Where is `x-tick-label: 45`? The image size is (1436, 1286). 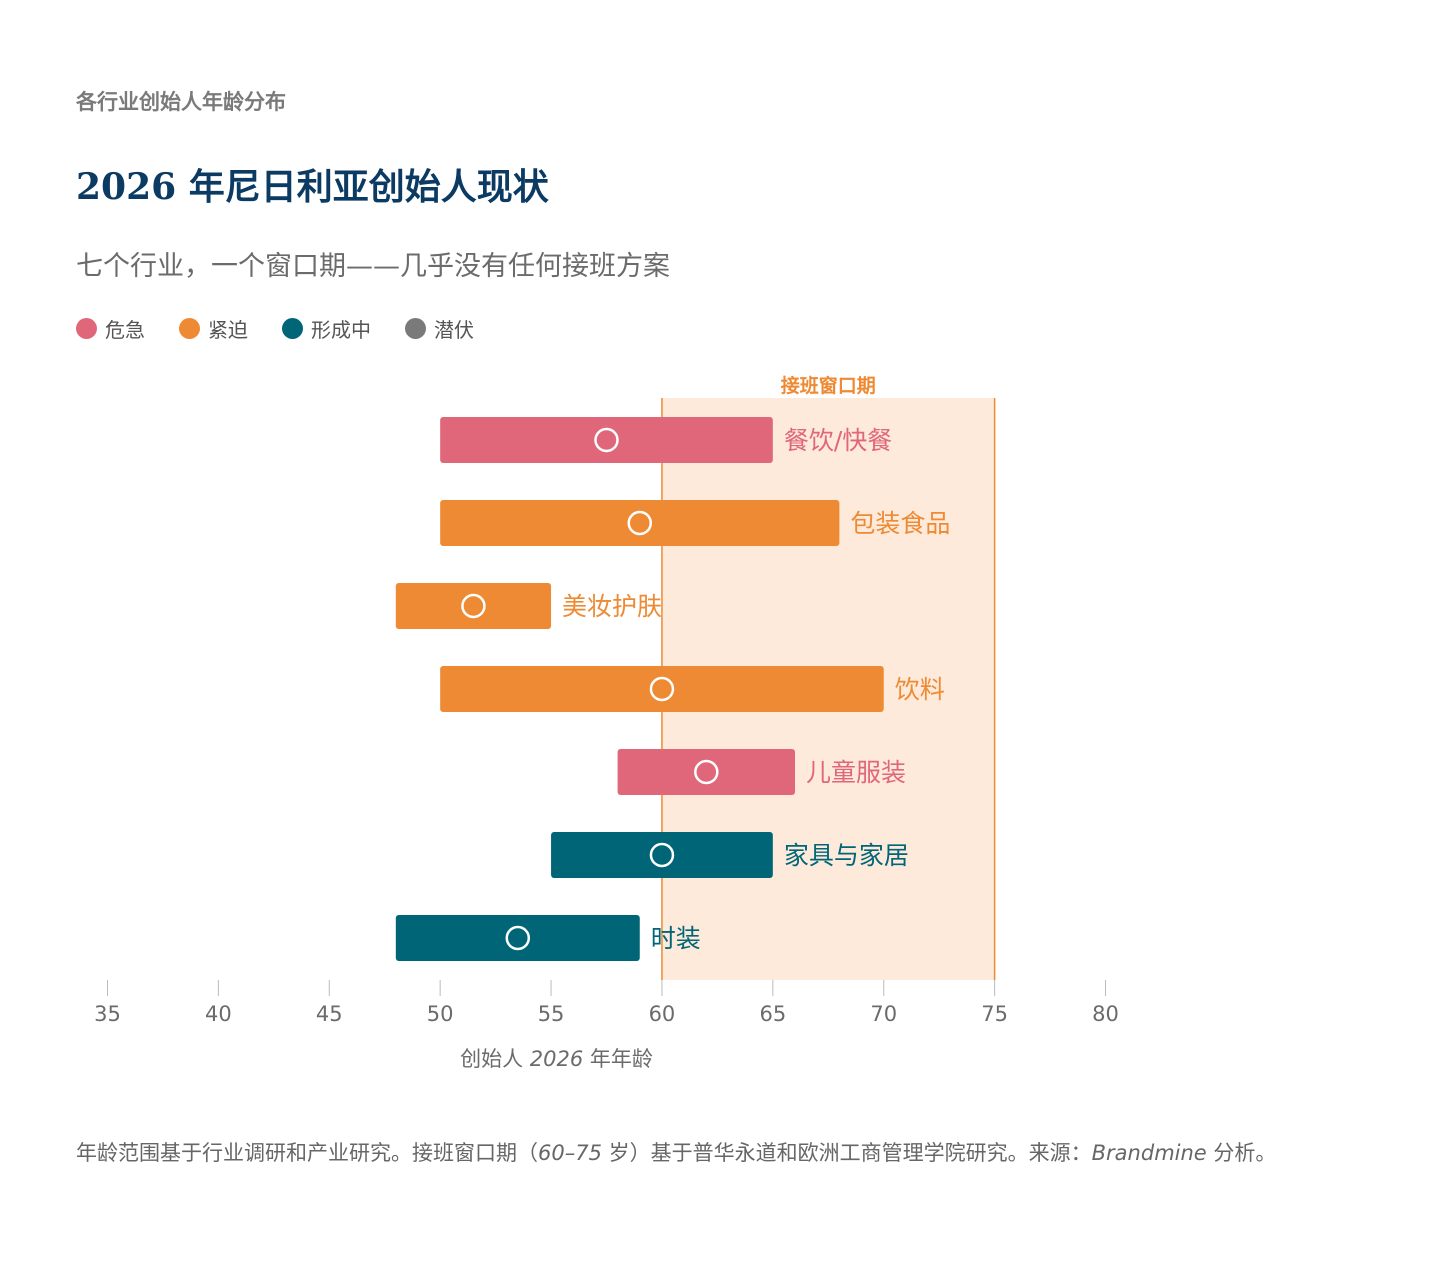
x-tick-label: 45 is located at coordinates (329, 1014).